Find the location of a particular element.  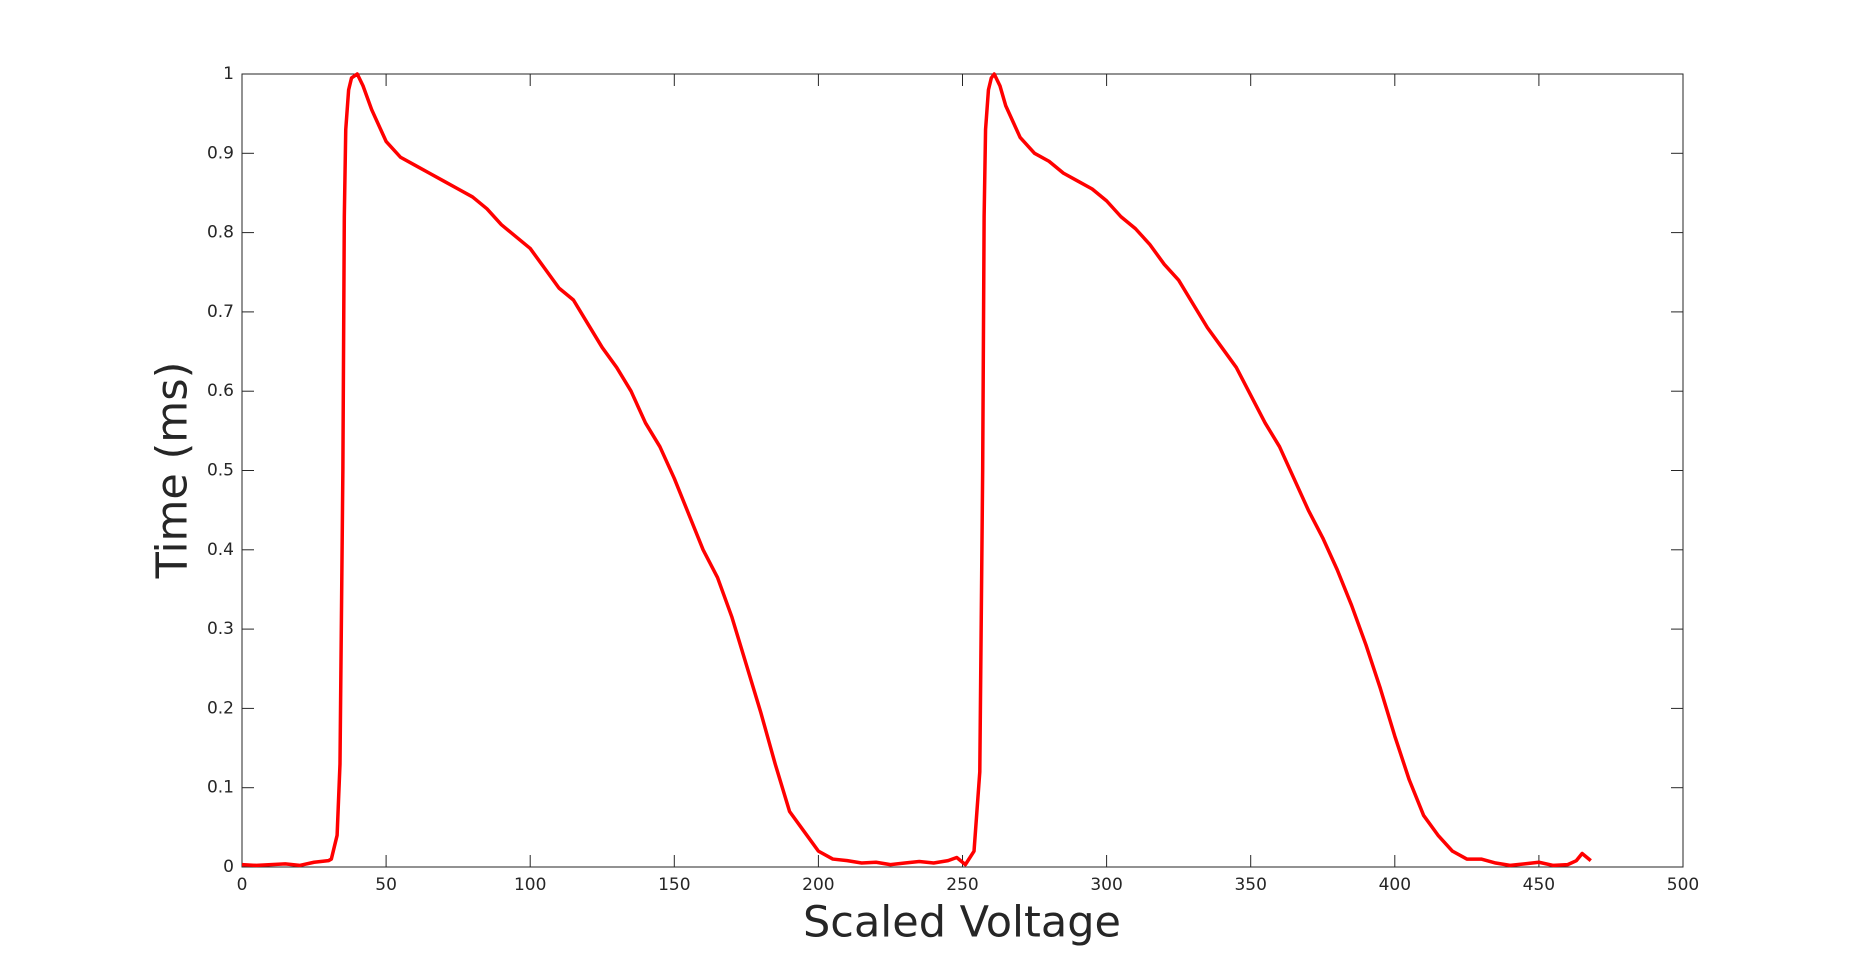

y-tick-label: 0.2 is located at coordinates (220, 708).